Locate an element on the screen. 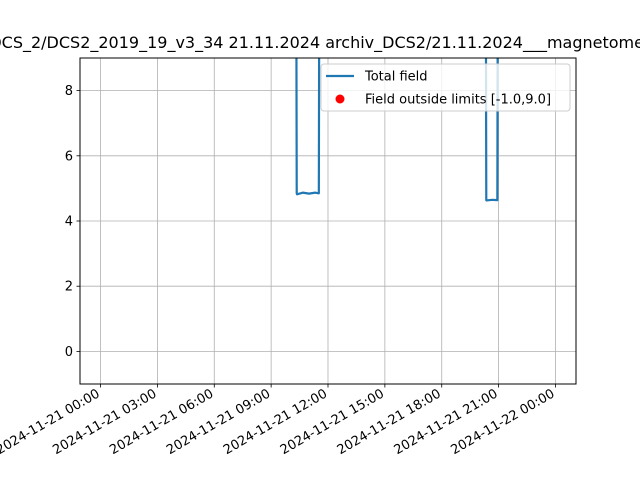  x-tick-label: 2024-11-21 09:00 is located at coordinates (218, 422).